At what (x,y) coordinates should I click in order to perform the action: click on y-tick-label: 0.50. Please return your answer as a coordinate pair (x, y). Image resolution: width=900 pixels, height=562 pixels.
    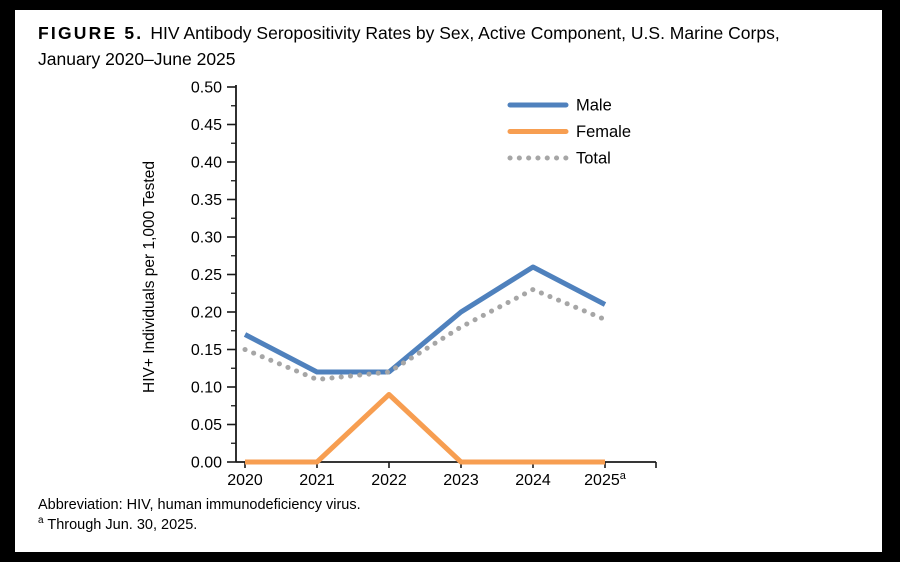
    Looking at the image, I should click on (206, 88).